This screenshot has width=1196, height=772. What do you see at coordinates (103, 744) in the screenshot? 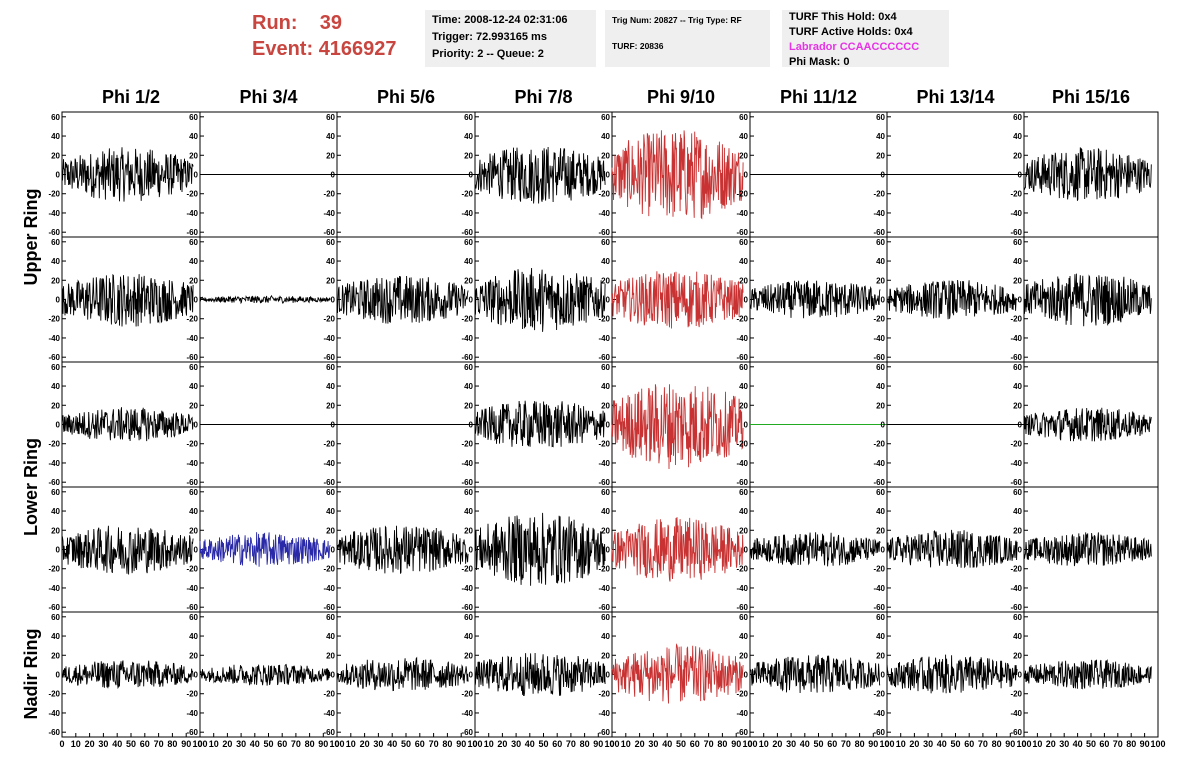
I see `x-tick-label: 30` at bounding box center [103, 744].